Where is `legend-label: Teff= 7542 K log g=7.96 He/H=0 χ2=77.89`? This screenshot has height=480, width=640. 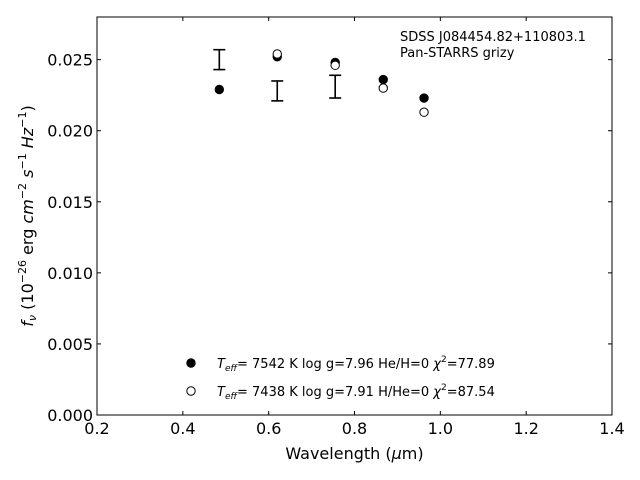
legend-label: Teff= 7542 K log g=7.96 He/H=0 χ2=77.89 is located at coordinates (356, 364).